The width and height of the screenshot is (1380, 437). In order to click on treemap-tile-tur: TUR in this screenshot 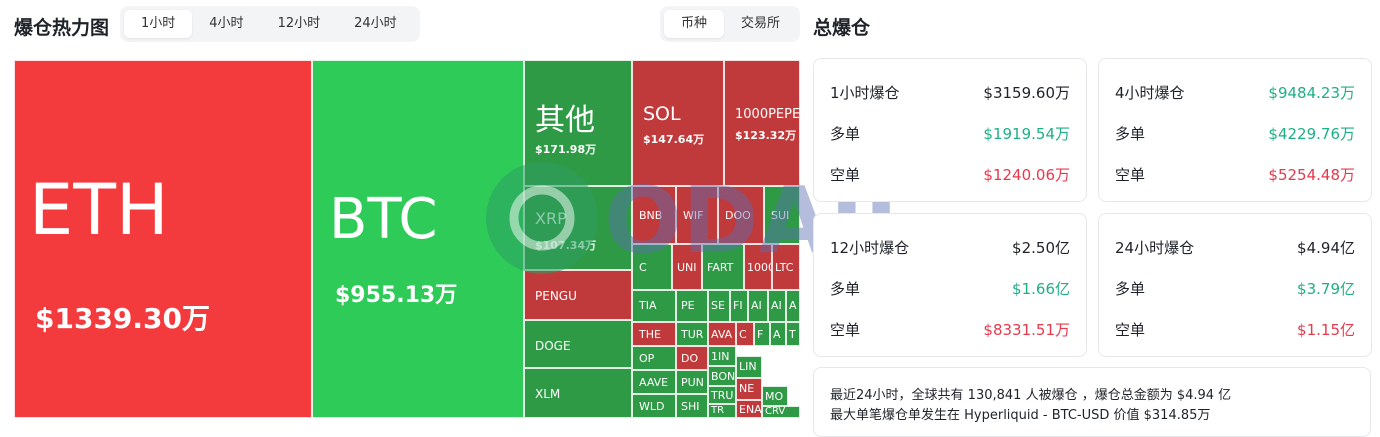, I will do `click(692, 334)`.